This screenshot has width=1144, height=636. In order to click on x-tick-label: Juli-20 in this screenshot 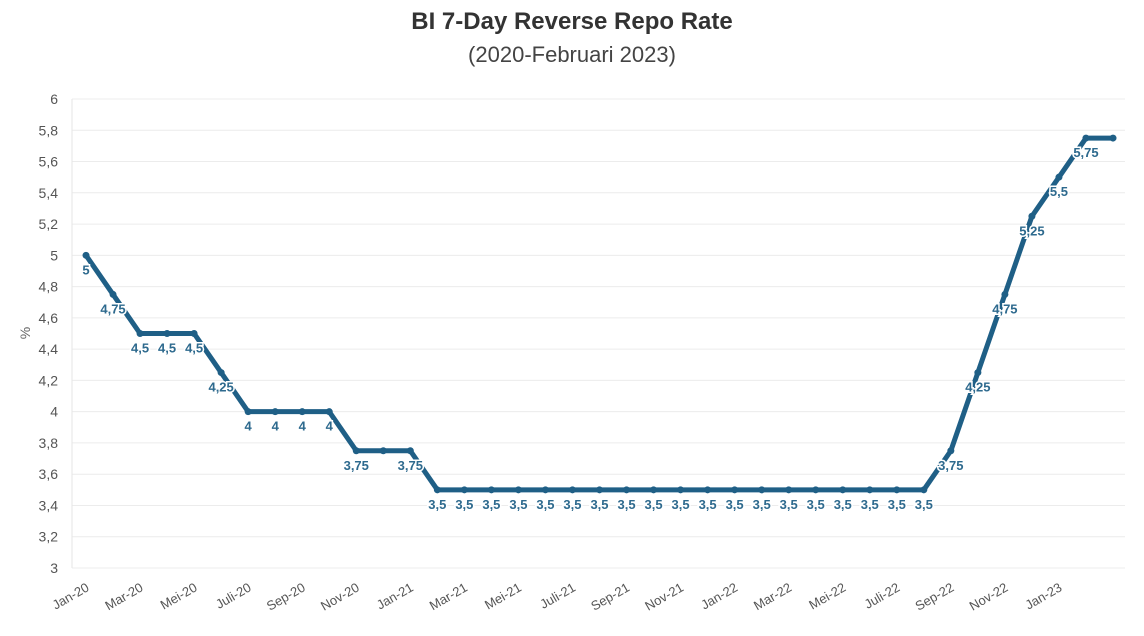, I will do `click(233, 596)`.